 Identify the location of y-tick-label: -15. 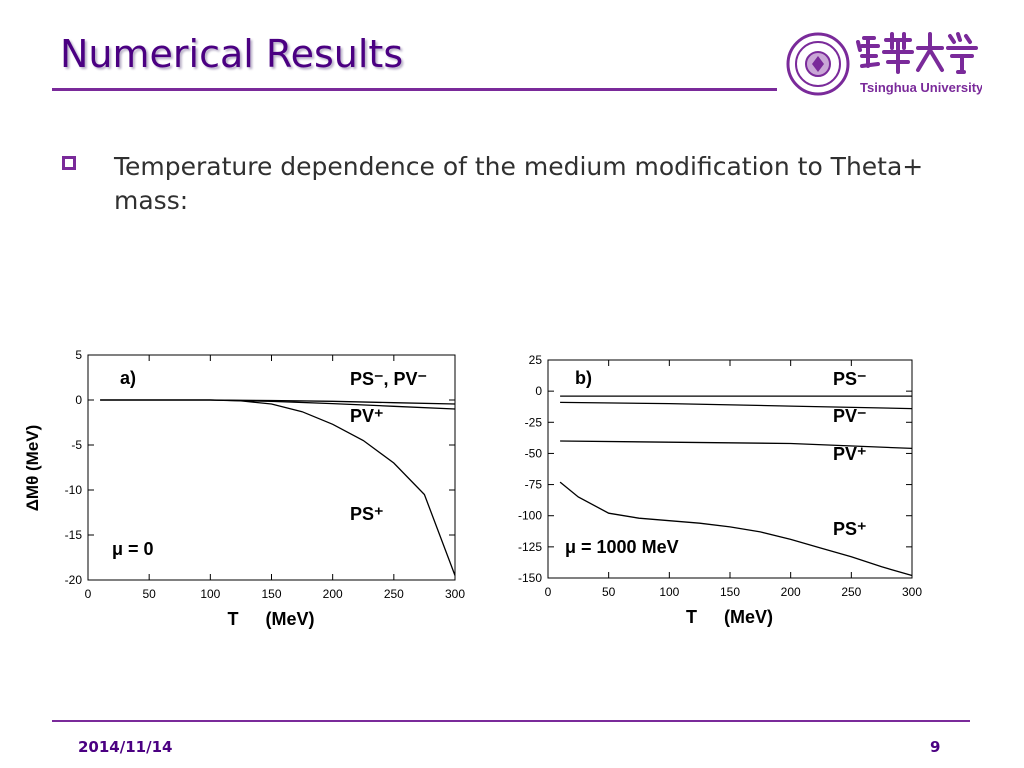
(74, 535).